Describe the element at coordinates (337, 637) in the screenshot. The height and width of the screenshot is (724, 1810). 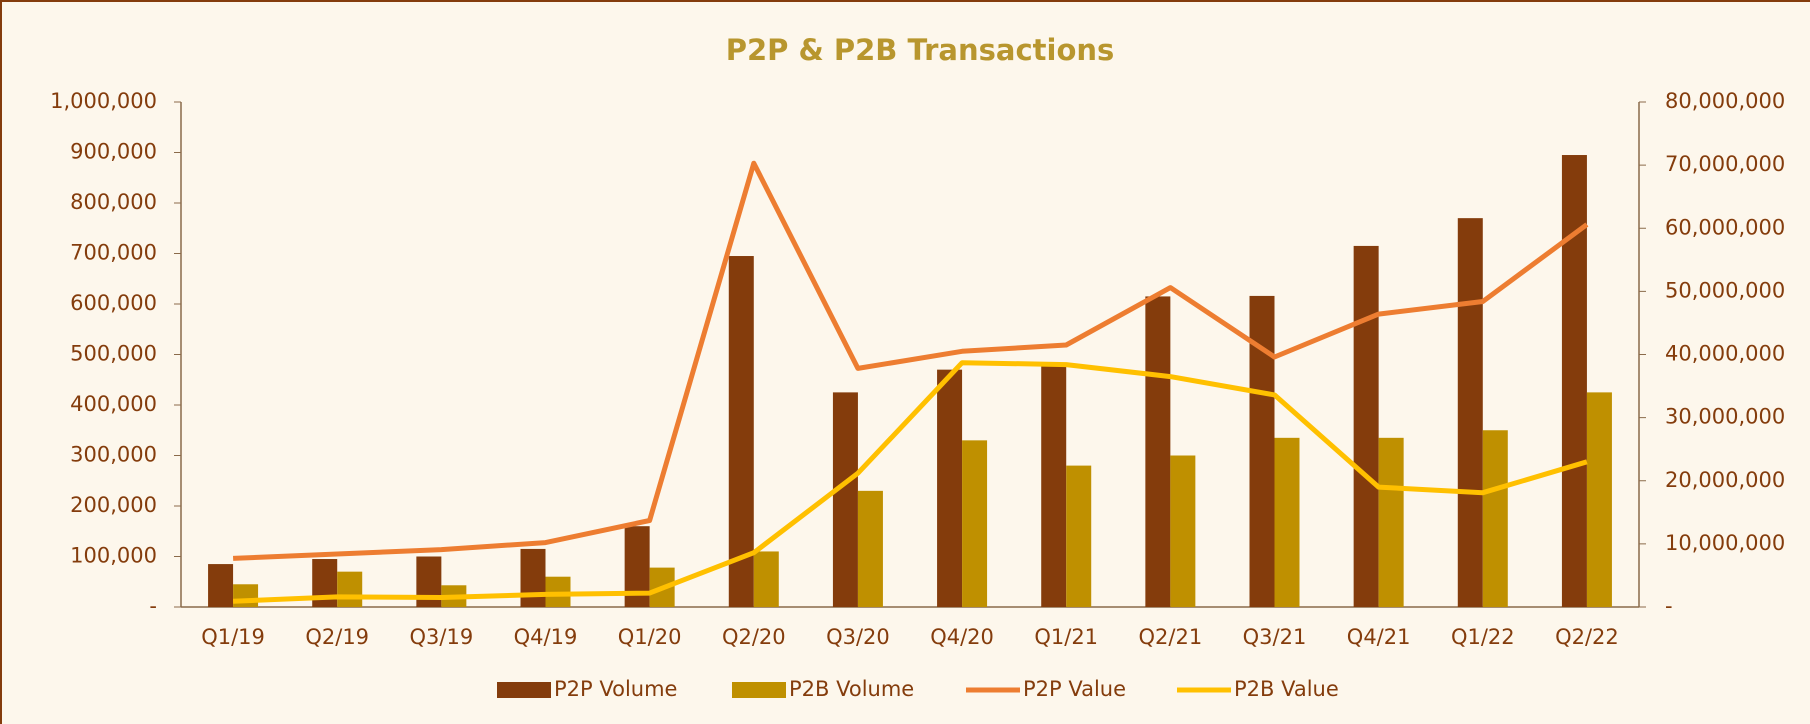
I see `x-tick-label: Q2/19` at that location.